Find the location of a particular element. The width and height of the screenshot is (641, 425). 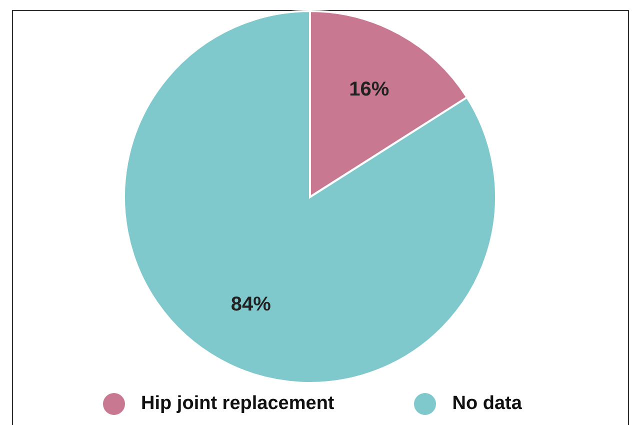

legend-label: No data is located at coordinates (487, 404).